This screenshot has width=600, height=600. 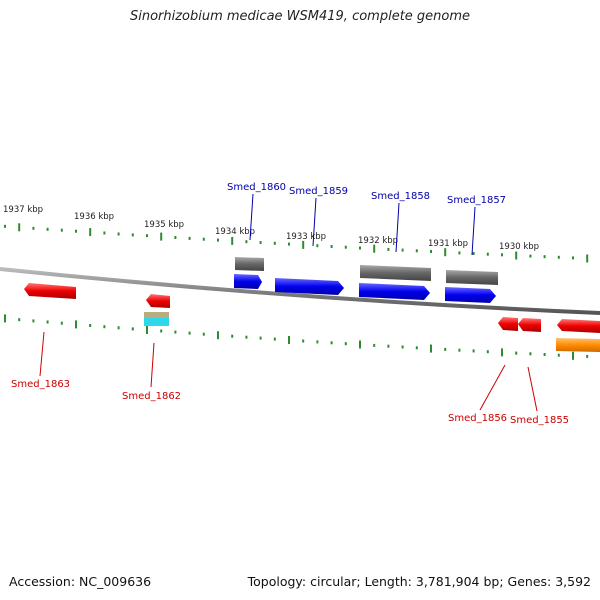 I want to click on gene-label-smed-1863: Smed_1863, so click(x=40, y=384).